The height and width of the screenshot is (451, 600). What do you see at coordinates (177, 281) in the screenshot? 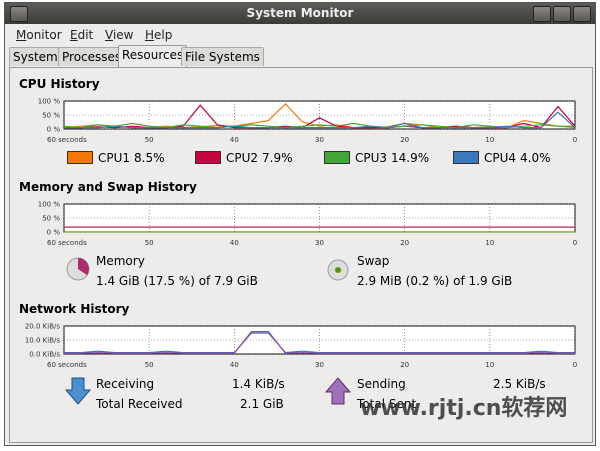
I see `legend-info: 1.4 GiB (17.5 %) of 7.9 GiB` at bounding box center [177, 281].